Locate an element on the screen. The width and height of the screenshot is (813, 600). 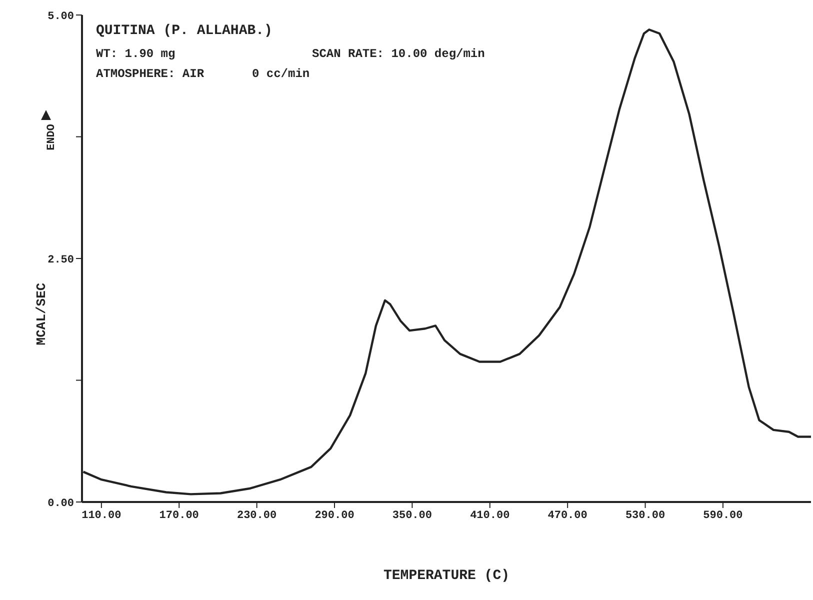
x-tick-label: 290.00 is located at coordinates (334, 516).